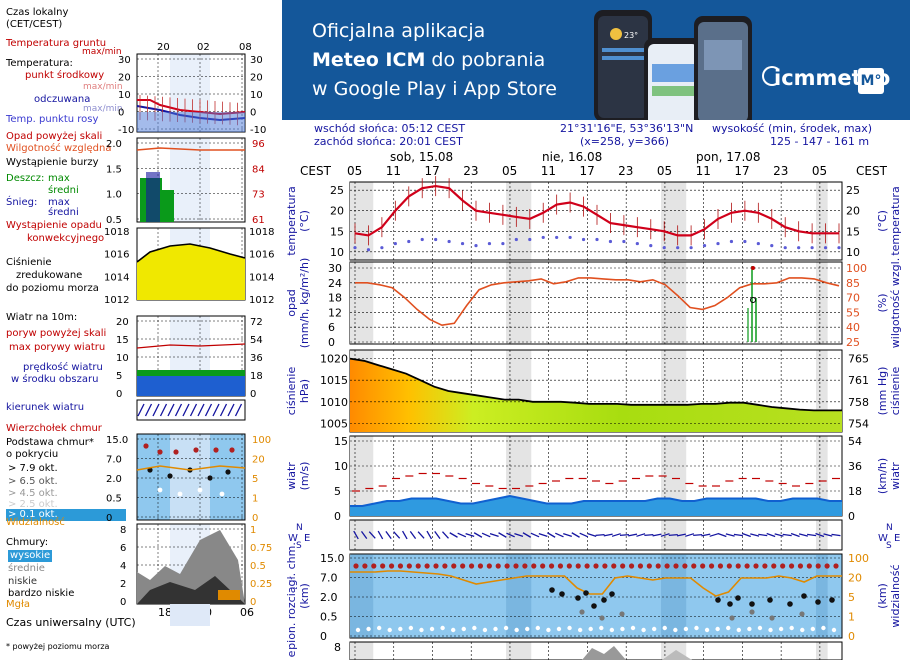 This screenshot has height=660, width=910. What do you see at coordinates (253, 530) in the screenshot?
I see `legend-tick-right: 1` at bounding box center [253, 530].